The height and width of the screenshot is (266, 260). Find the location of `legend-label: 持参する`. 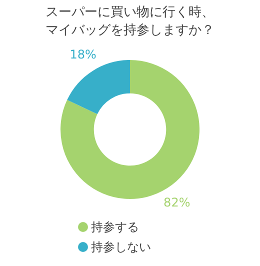

legend-label: 持参する is located at coordinates (115, 227).